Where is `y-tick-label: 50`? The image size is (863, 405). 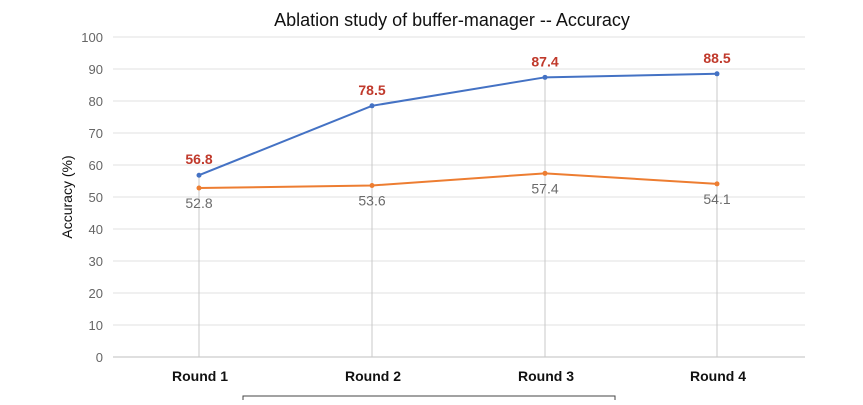
y-tick-label: 50 is located at coordinates (96, 197).